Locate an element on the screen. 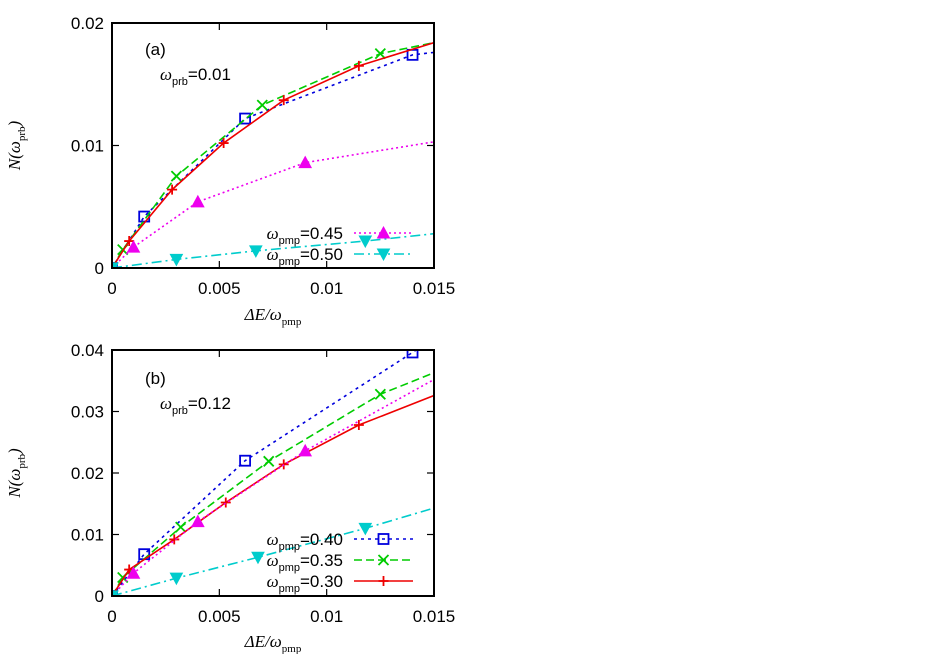 Image resolution: width=934 pixels, height=654 pixels. y-tick-label: 0.03 is located at coordinates (87, 412).